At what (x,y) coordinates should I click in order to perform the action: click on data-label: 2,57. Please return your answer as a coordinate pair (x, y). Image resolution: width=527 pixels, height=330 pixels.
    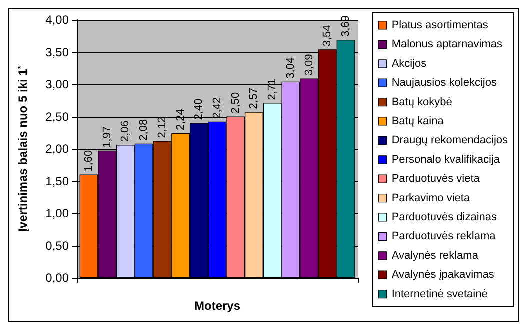
    Looking at the image, I should click on (254, 99).